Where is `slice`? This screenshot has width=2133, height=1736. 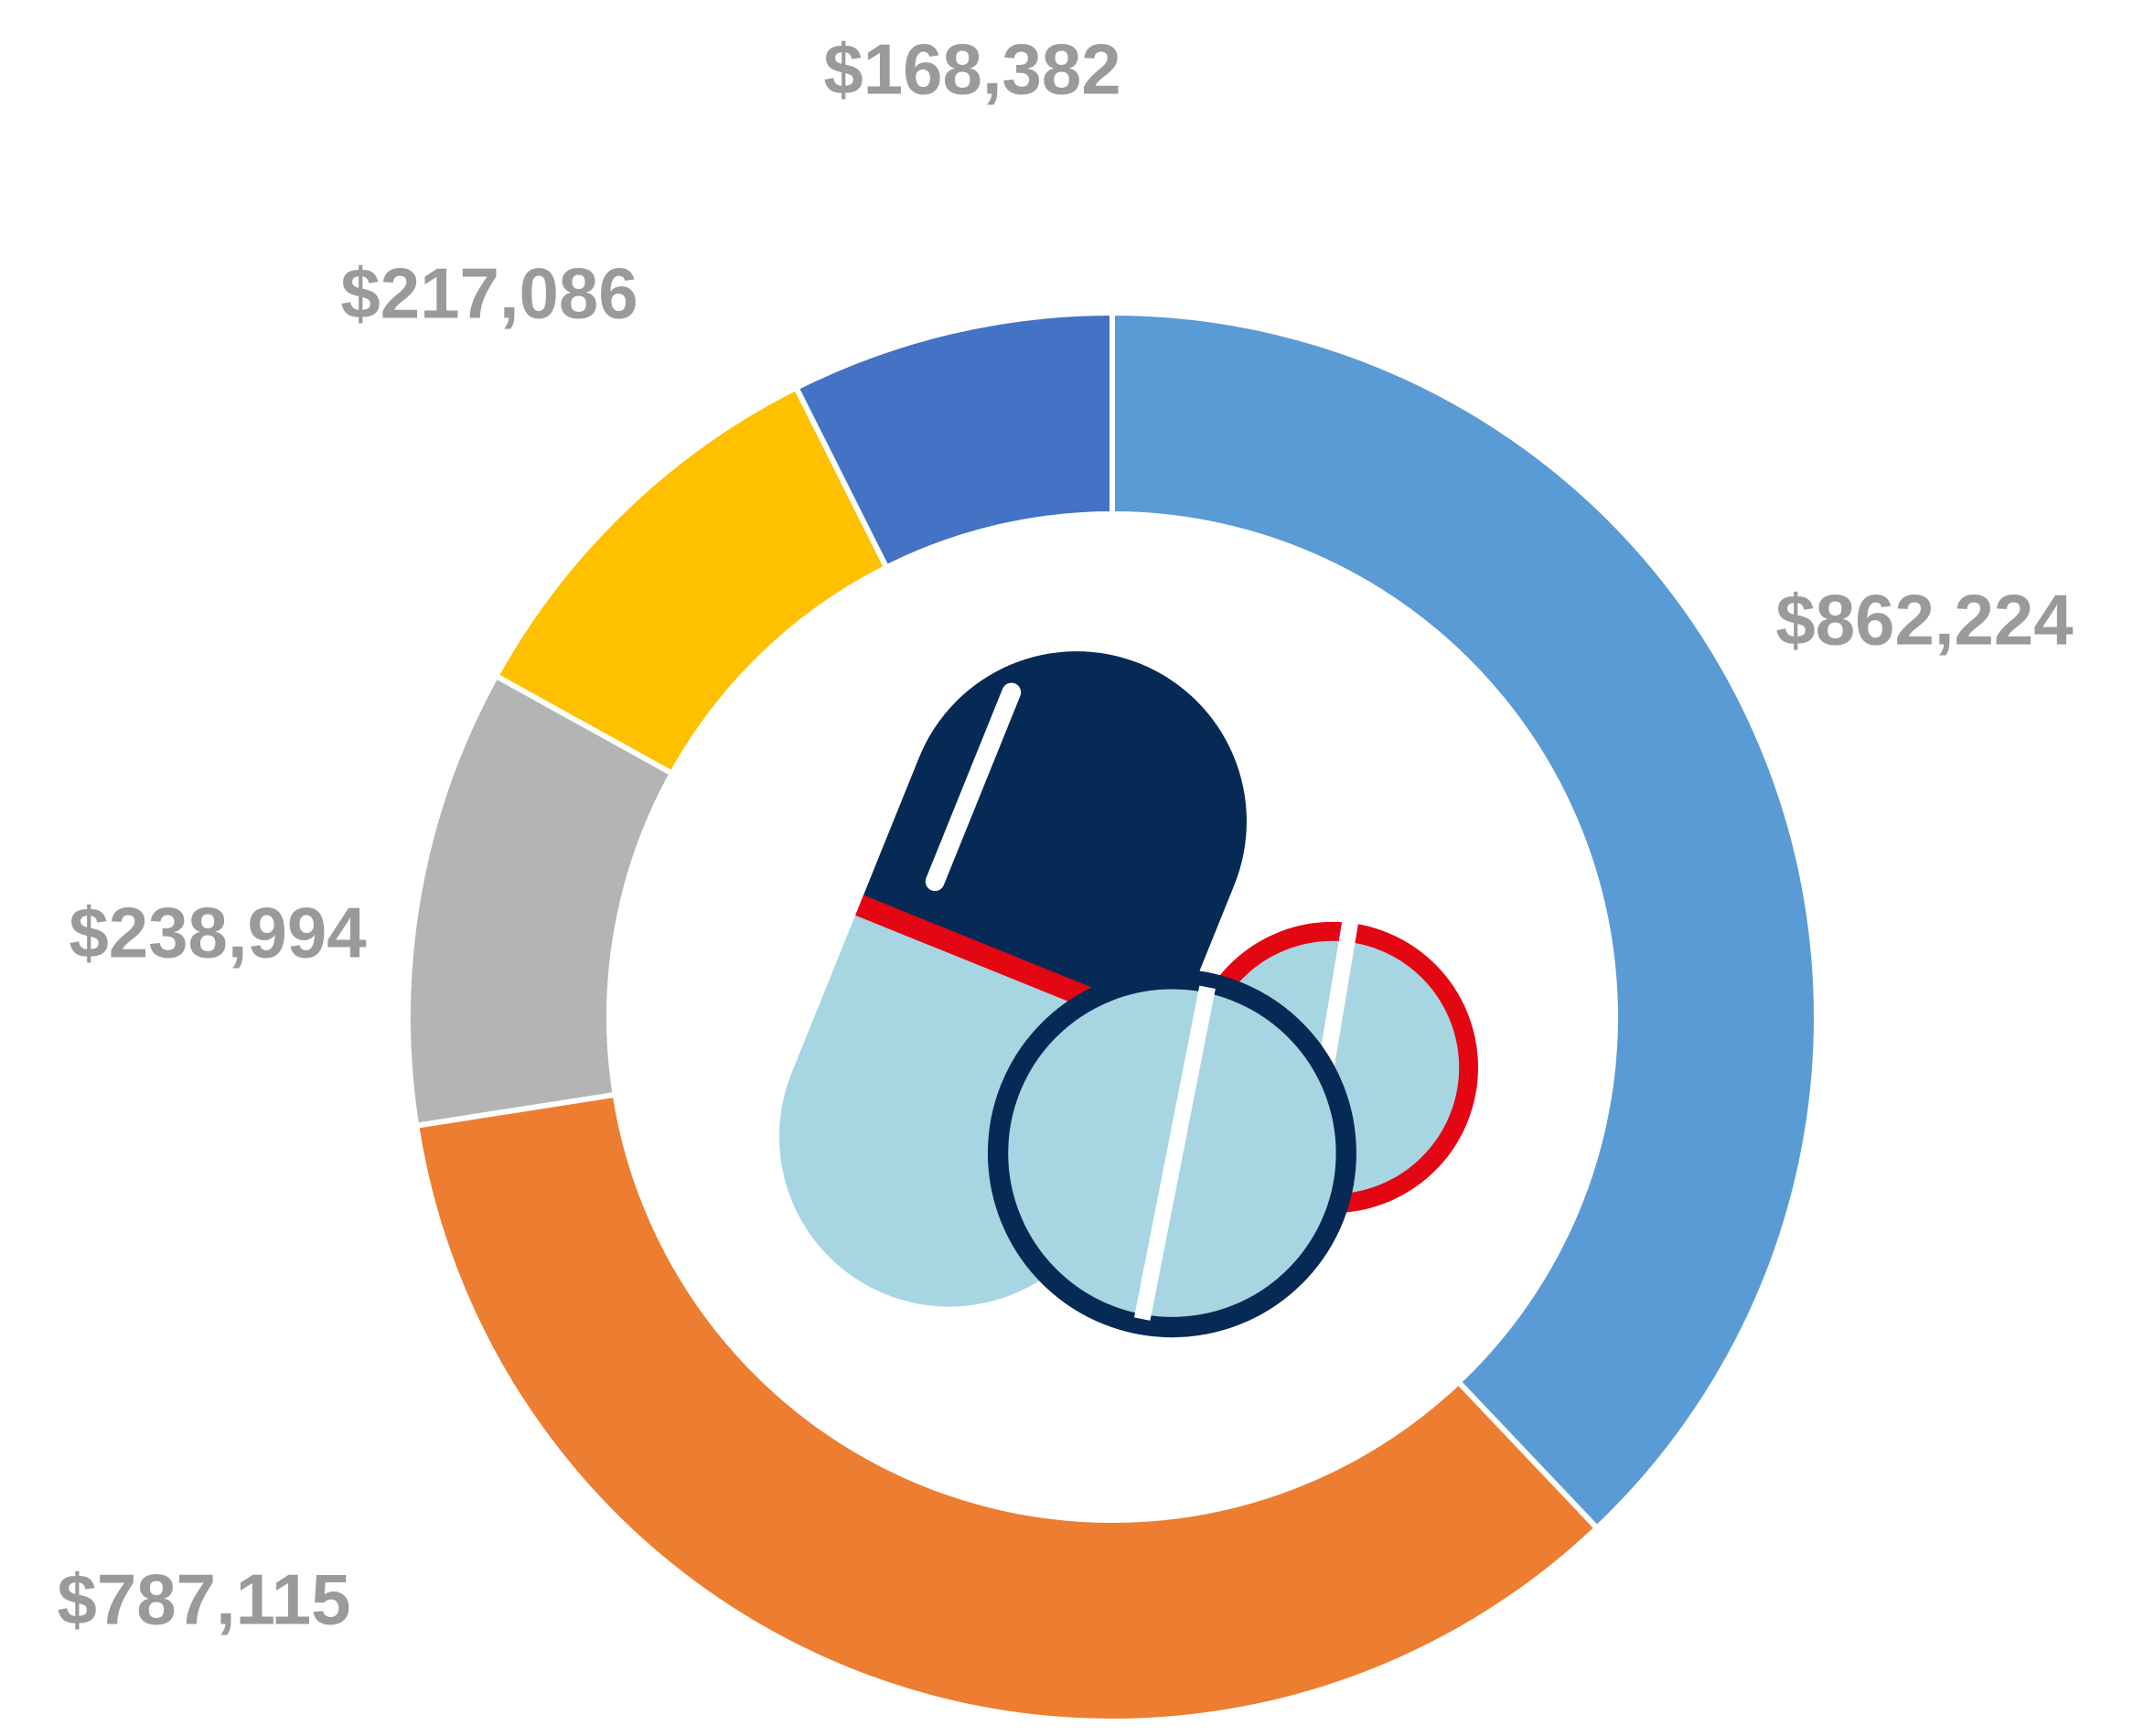
slice is located at coordinates (953, 440).